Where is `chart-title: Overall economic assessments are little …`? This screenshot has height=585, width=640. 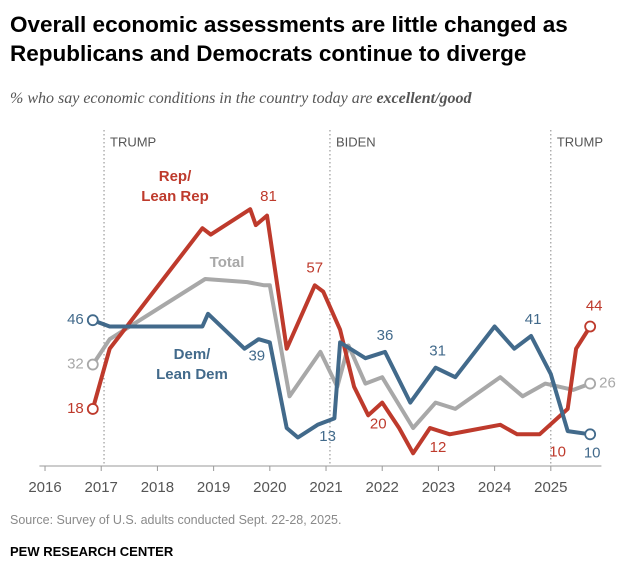
chart-title: Overall economic assessments are little … is located at coordinates (289, 39).